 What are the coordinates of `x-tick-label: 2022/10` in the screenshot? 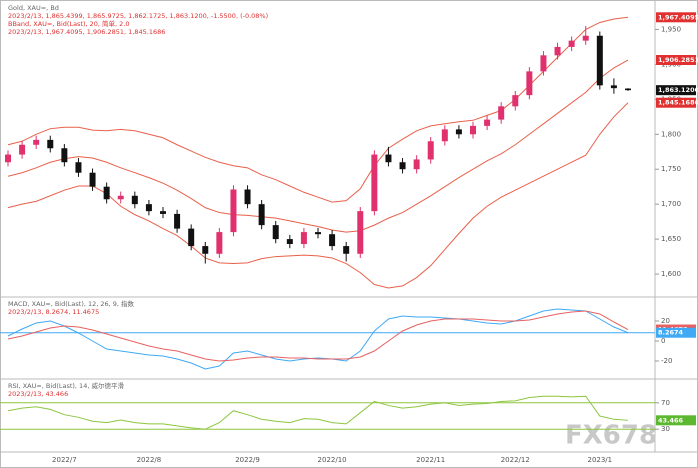 It's located at (332, 460).